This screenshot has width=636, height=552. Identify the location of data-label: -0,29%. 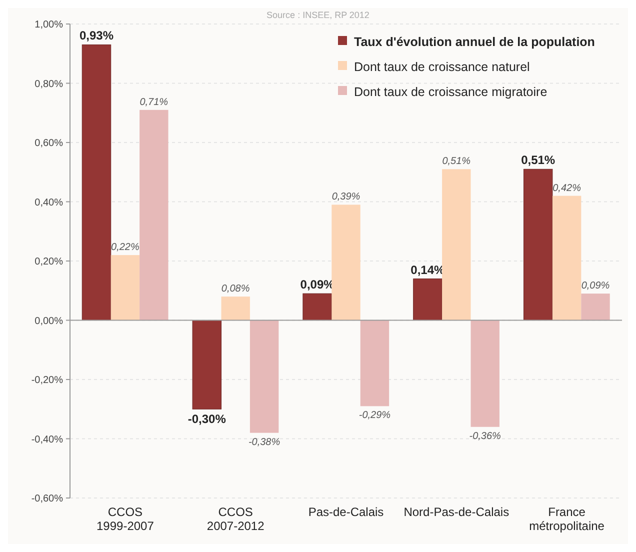
(374, 416).